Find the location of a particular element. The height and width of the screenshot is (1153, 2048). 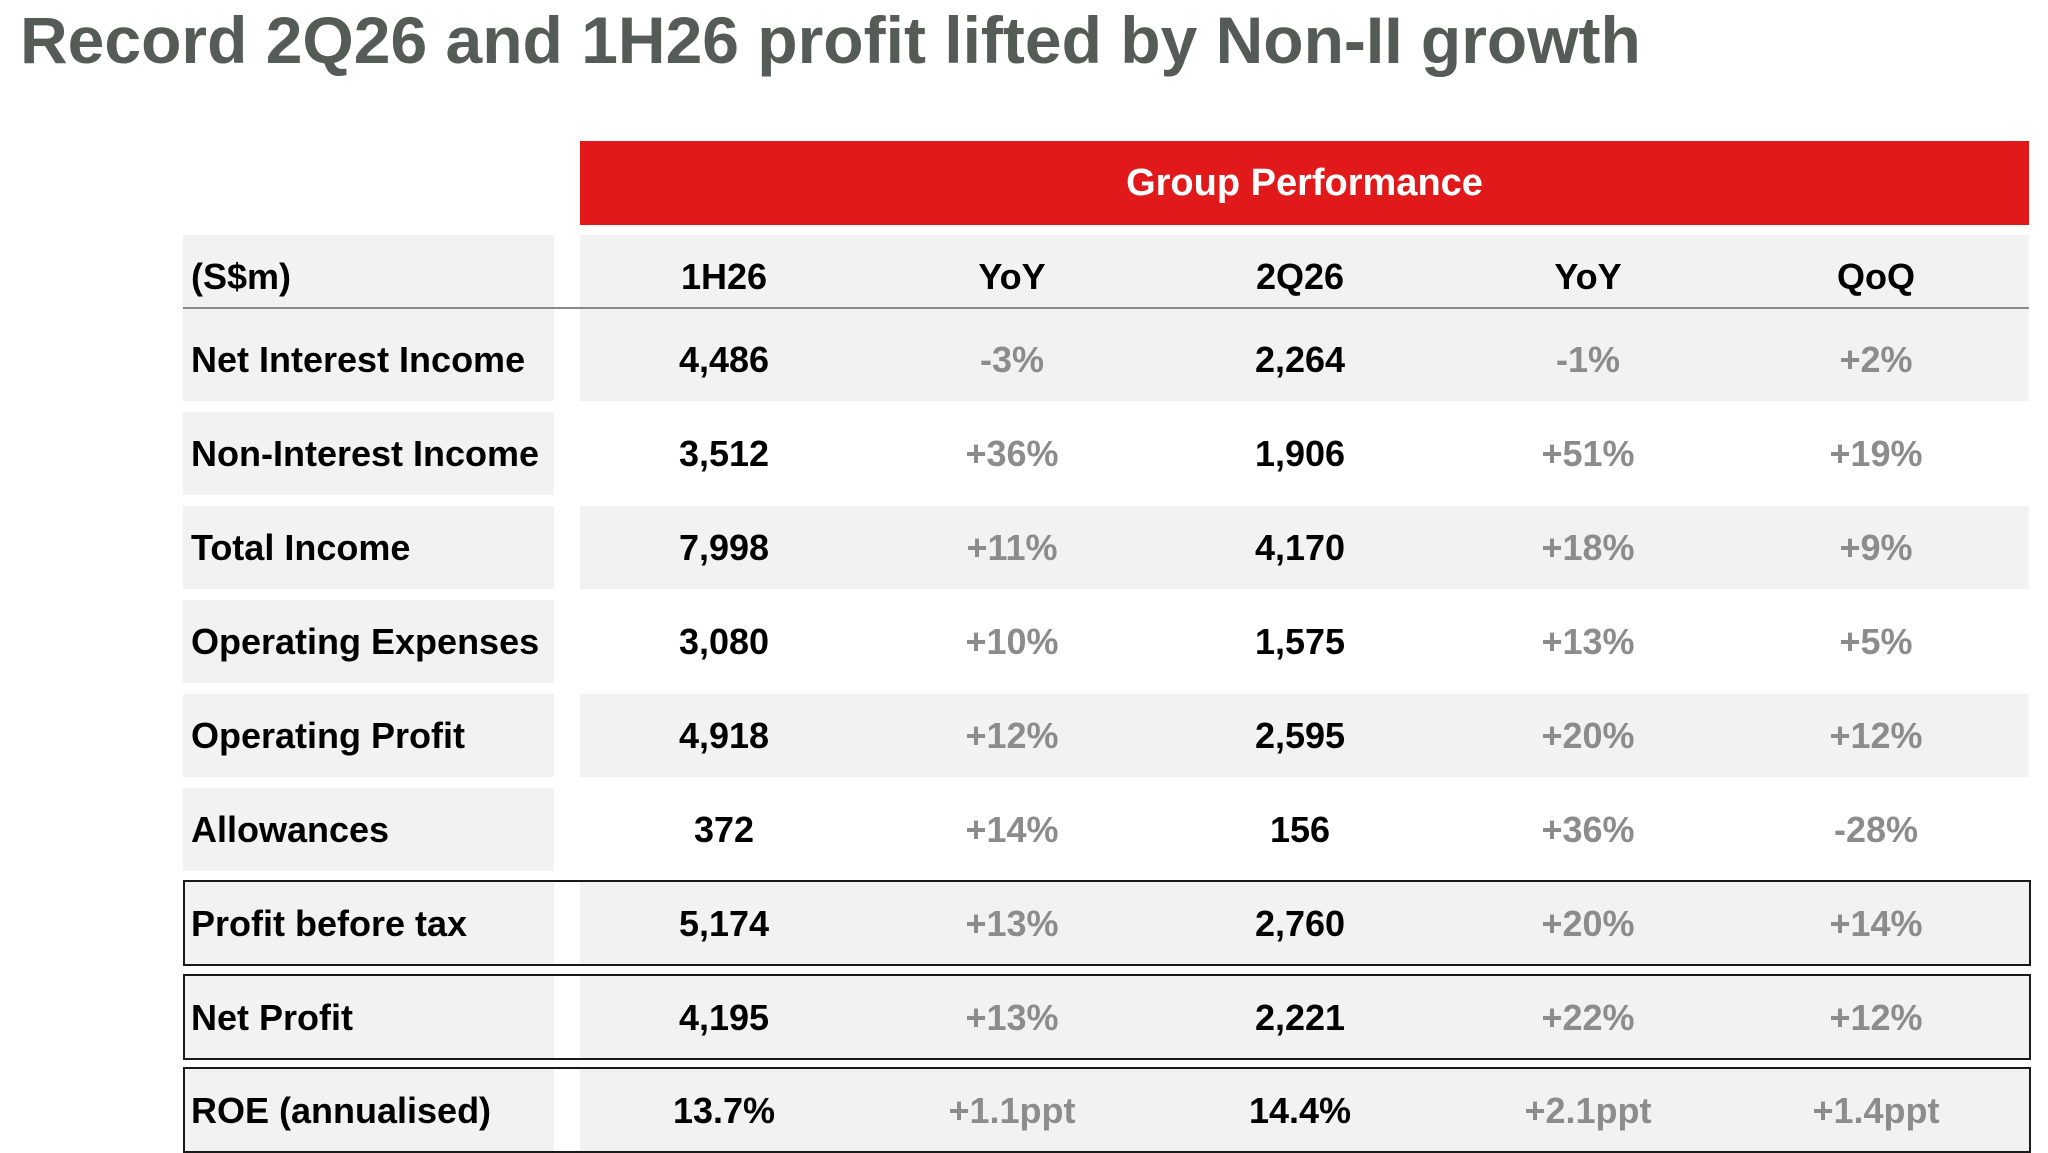

row-values: 7,998 +11% 4,170 +18% +9% is located at coordinates (1304, 547).